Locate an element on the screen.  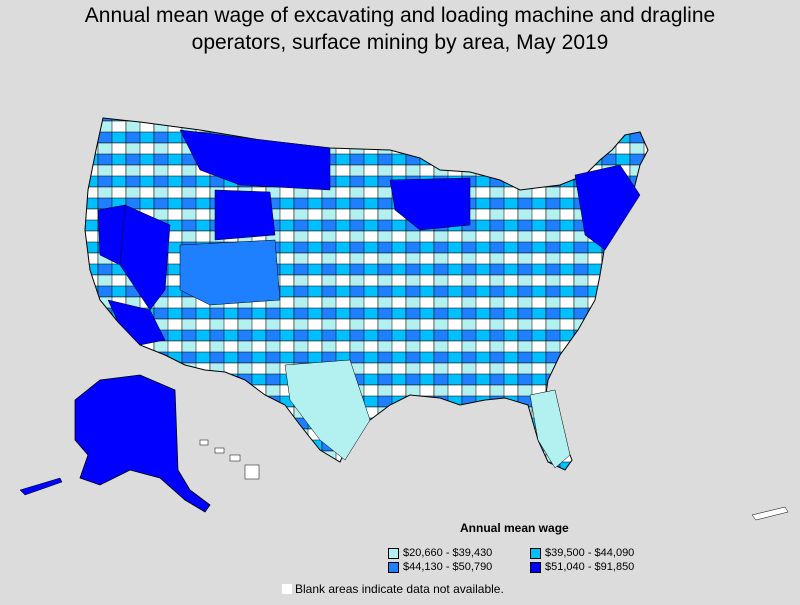
legend-item-1: $20,660 - $39,430 is located at coordinates (440, 553).